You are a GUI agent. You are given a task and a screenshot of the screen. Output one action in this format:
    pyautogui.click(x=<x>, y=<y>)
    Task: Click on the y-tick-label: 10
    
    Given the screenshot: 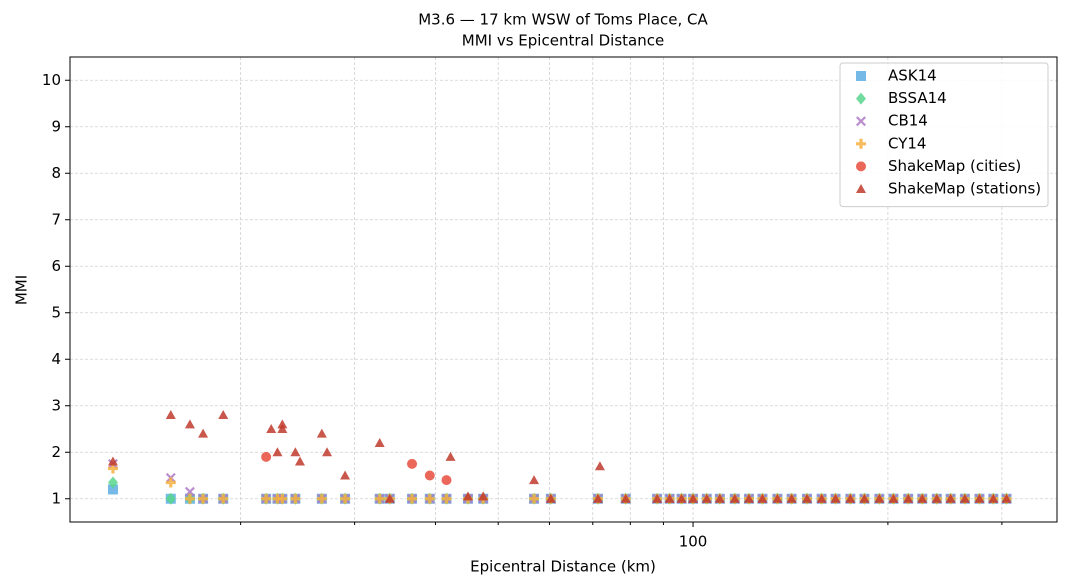 What is the action you would take?
    pyautogui.click(x=51, y=80)
    